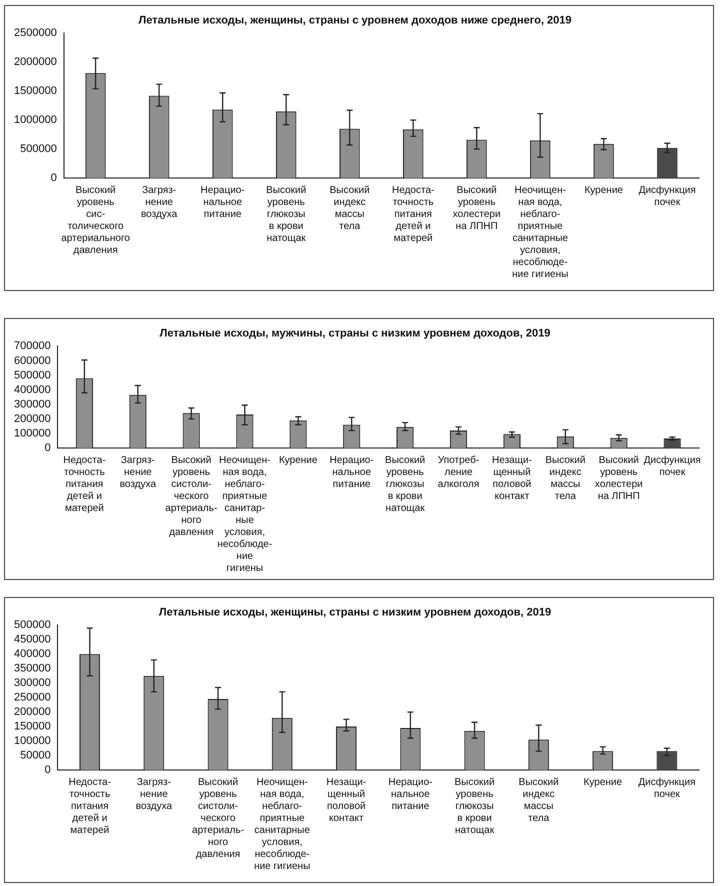  What do you see at coordinates (35, 120) in the screenshot?
I see `y-tick-label: 1000000` at bounding box center [35, 120].